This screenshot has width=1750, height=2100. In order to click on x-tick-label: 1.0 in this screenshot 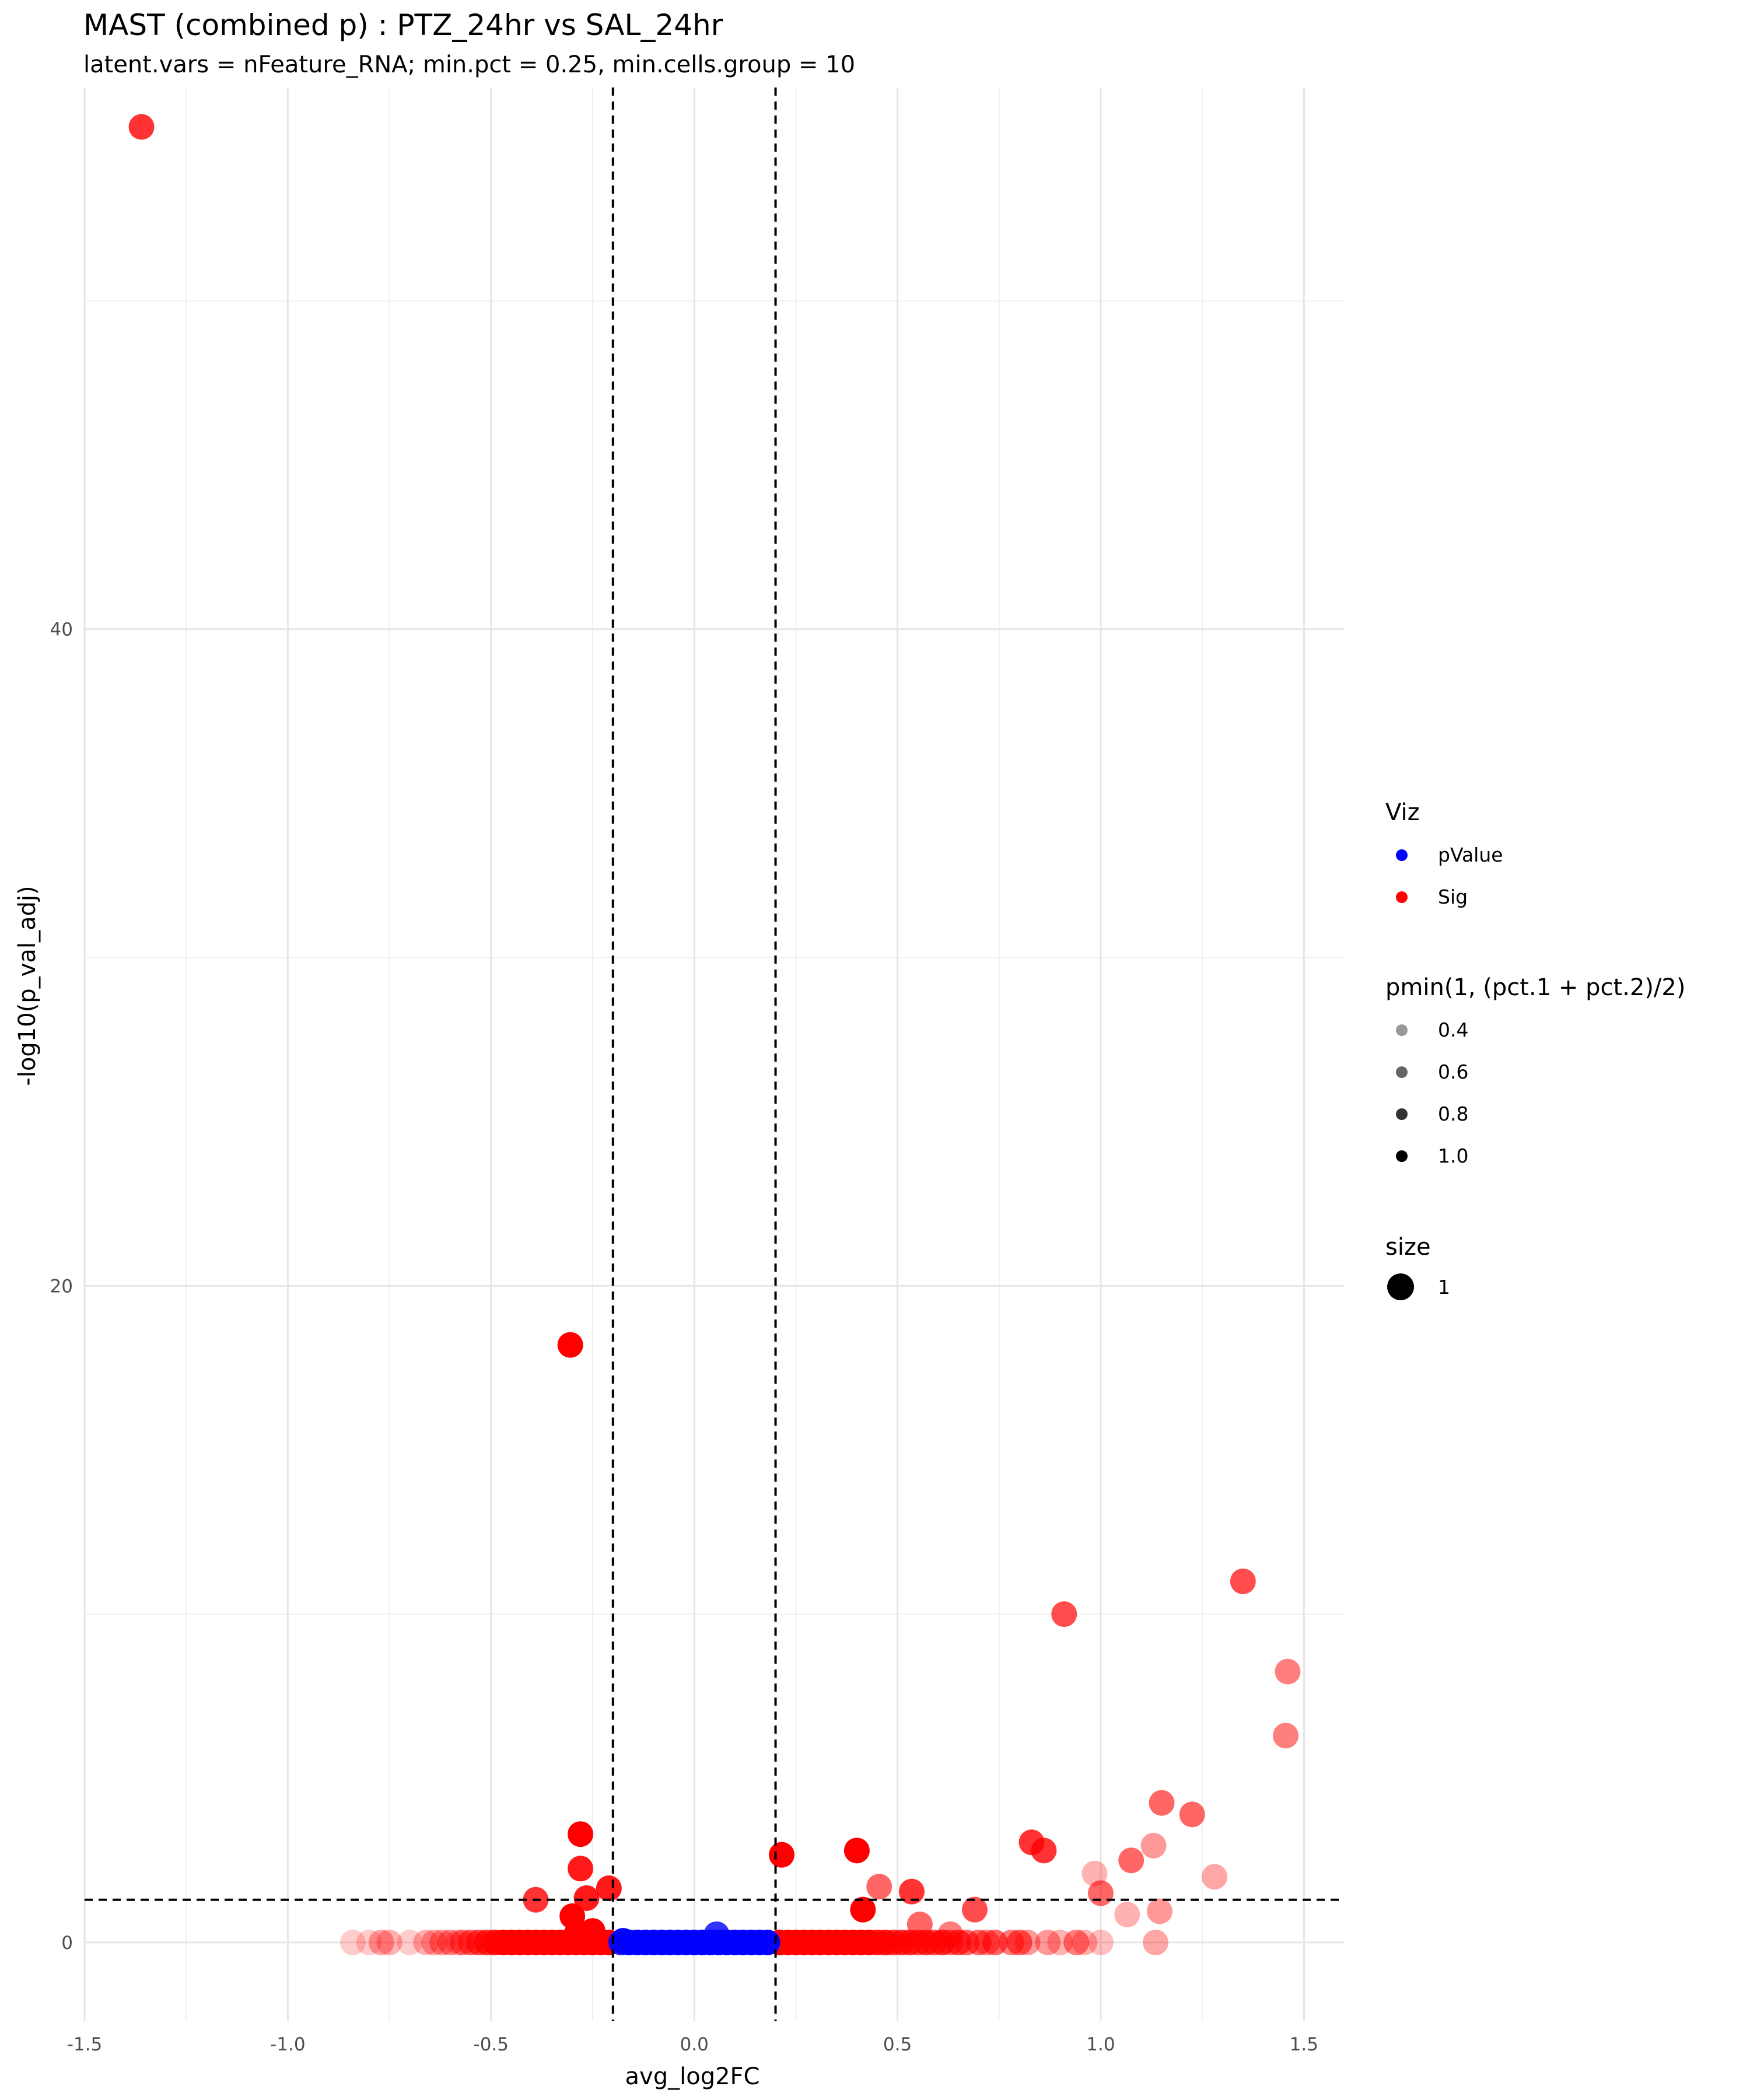, I will do `click(1100, 2044)`.